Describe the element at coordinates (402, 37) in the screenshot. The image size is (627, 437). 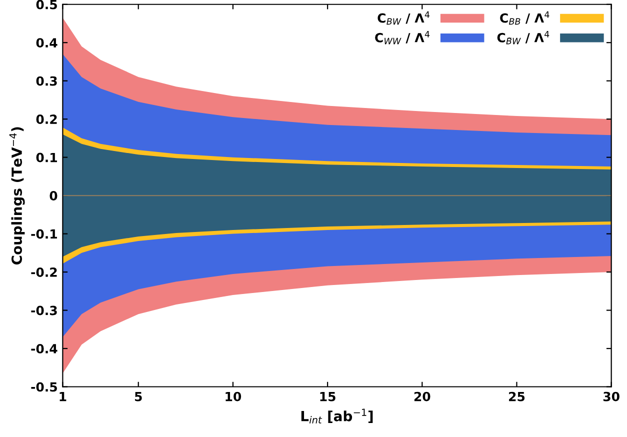
I see `legend-label: C$_{WW}$ / Λ$^{4}$` at that location.